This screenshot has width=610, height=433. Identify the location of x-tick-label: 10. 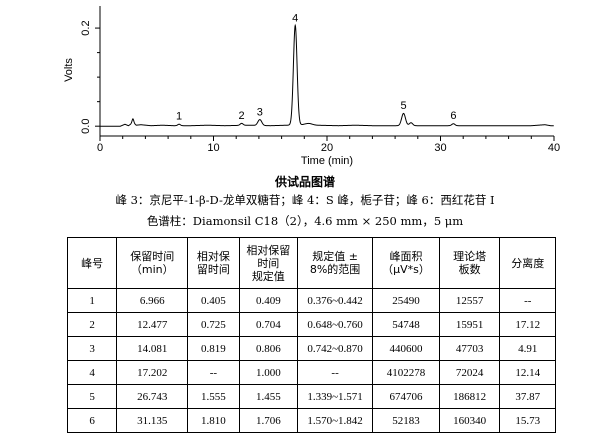
(213, 148).